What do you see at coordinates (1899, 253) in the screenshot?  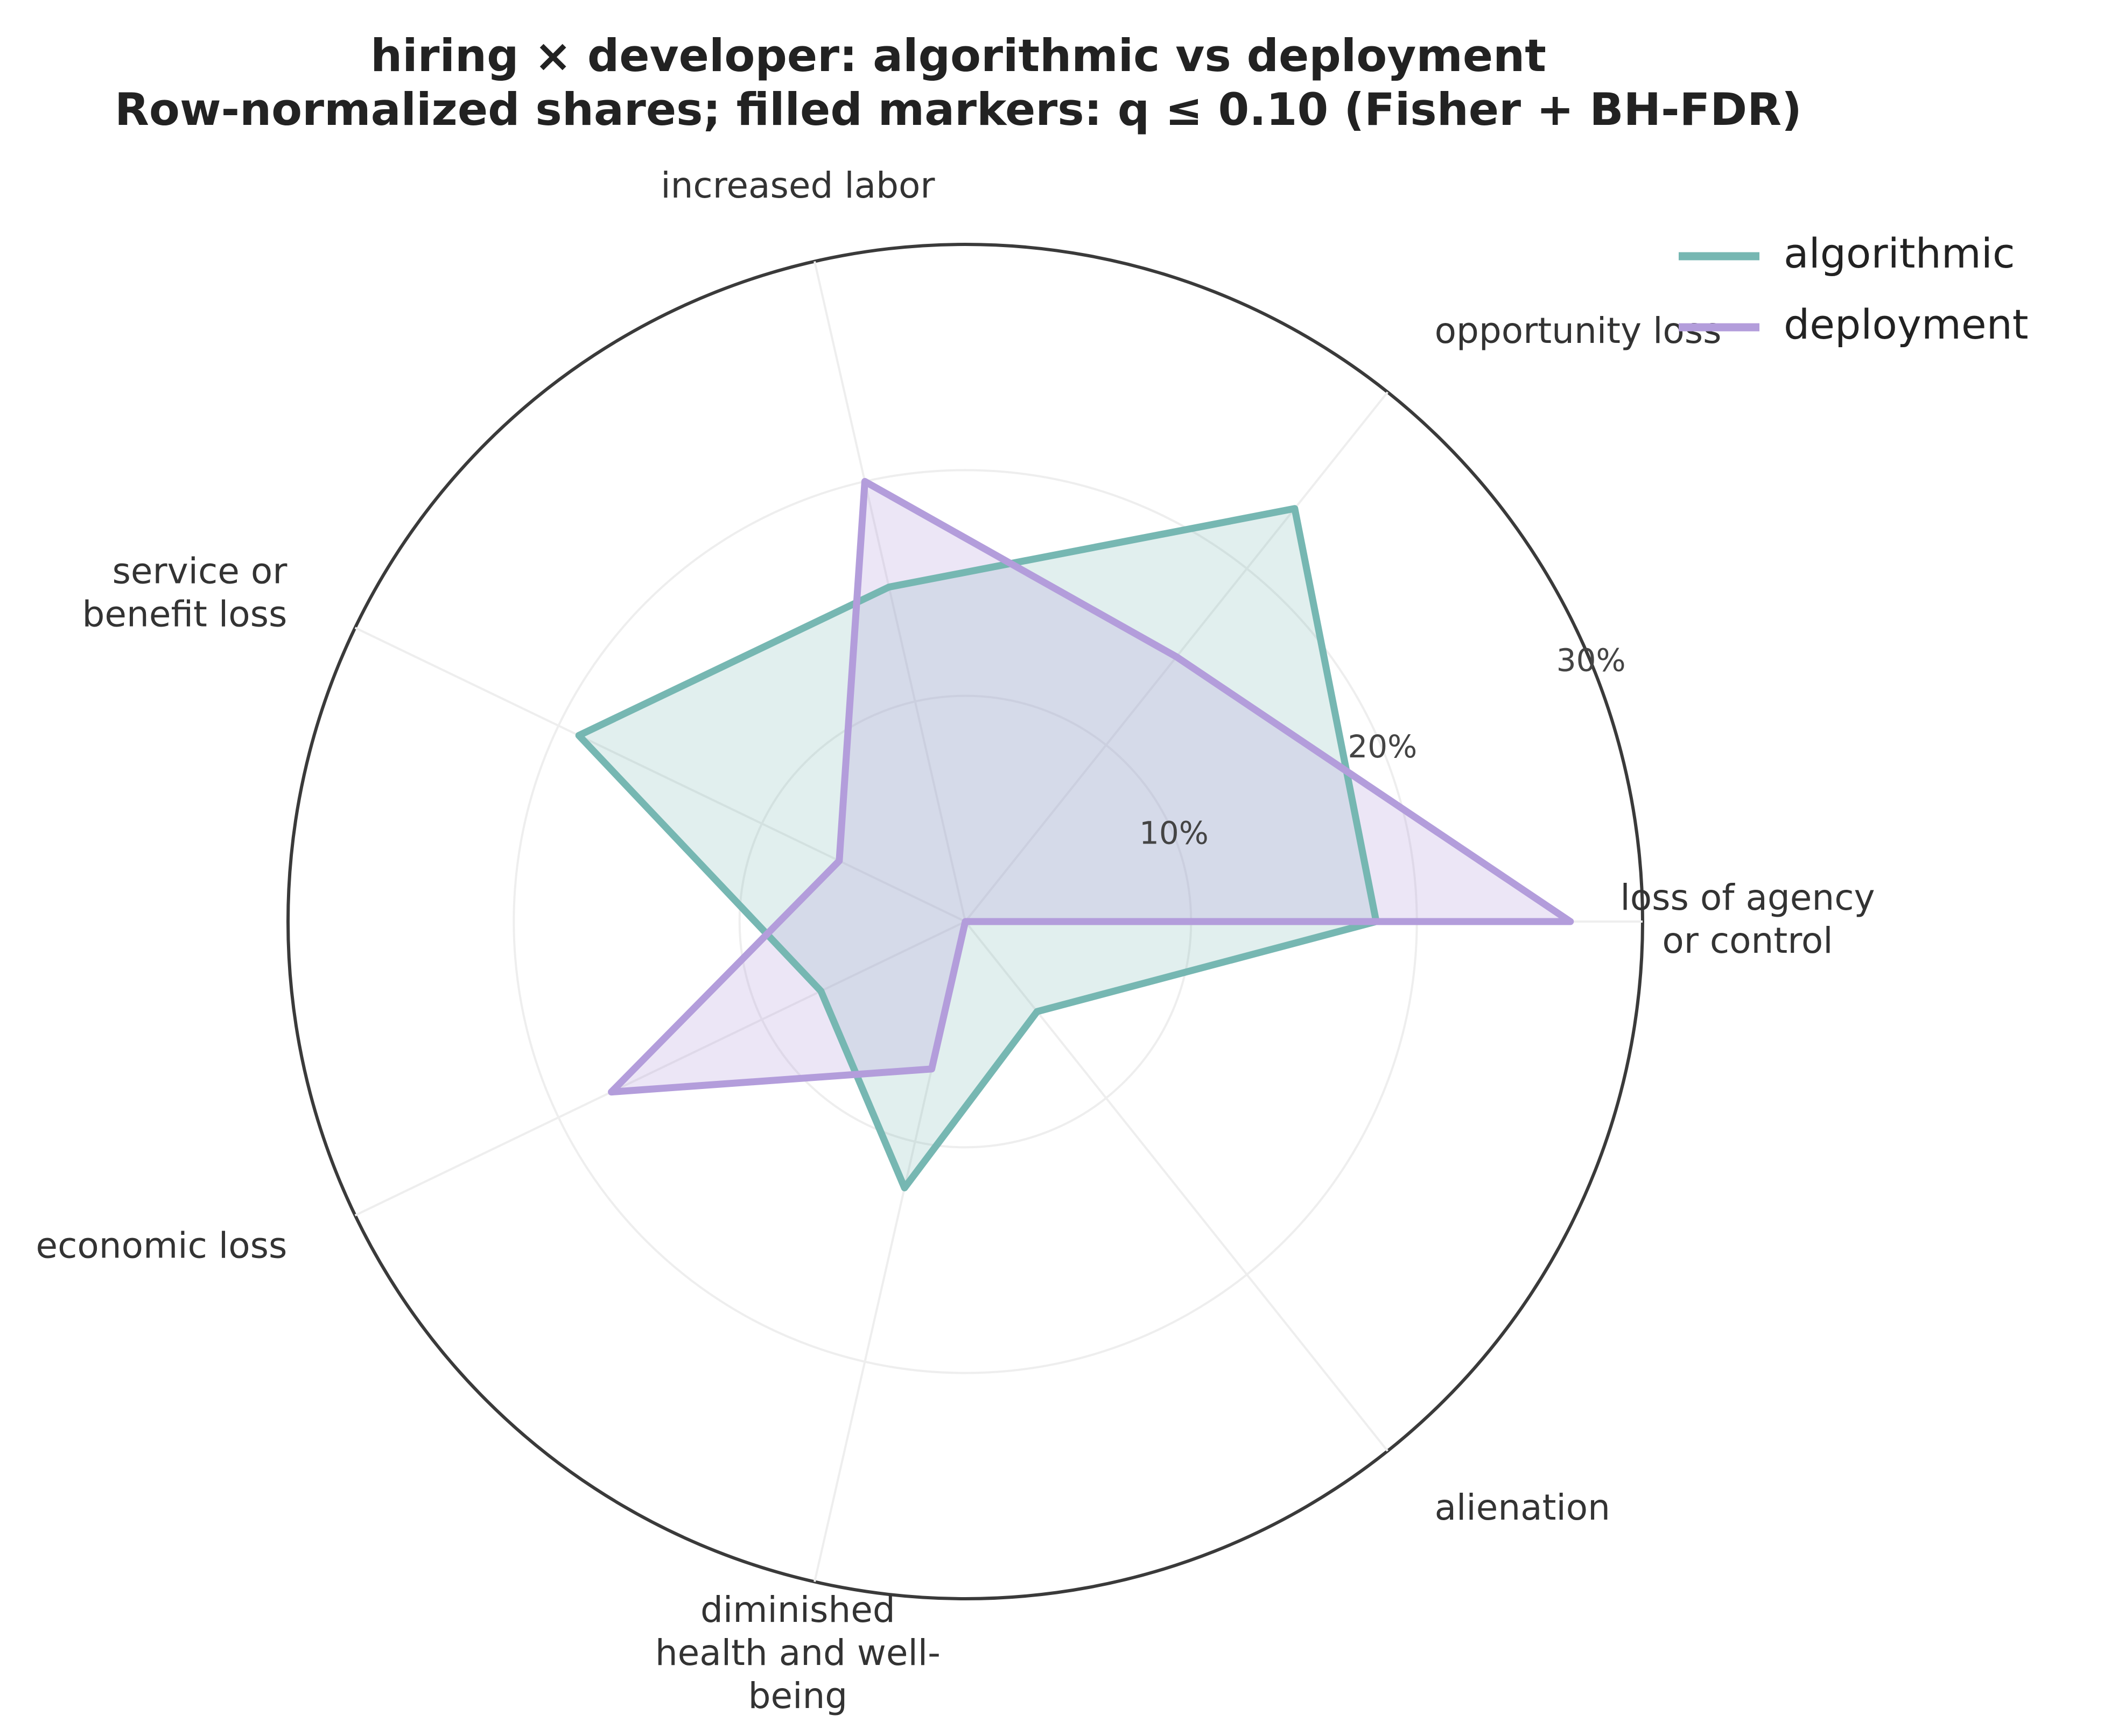 I see `legend-label-algorithmic: algorithmic` at bounding box center [1899, 253].